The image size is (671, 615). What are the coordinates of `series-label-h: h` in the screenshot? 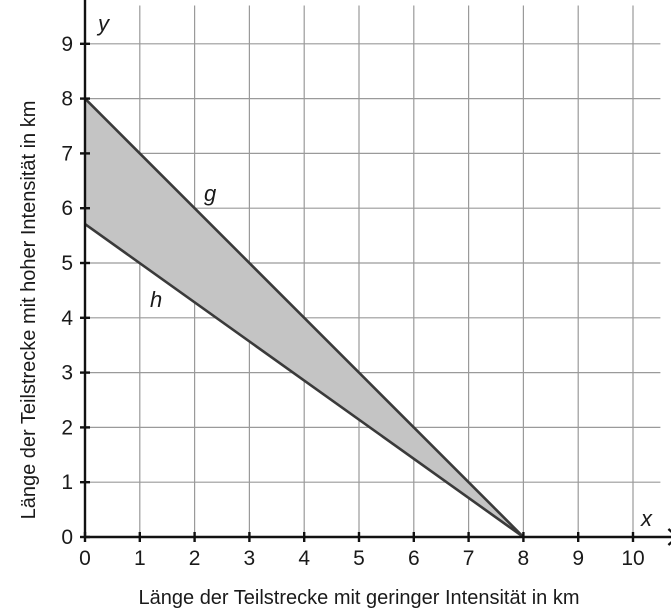 It's located at (156, 299).